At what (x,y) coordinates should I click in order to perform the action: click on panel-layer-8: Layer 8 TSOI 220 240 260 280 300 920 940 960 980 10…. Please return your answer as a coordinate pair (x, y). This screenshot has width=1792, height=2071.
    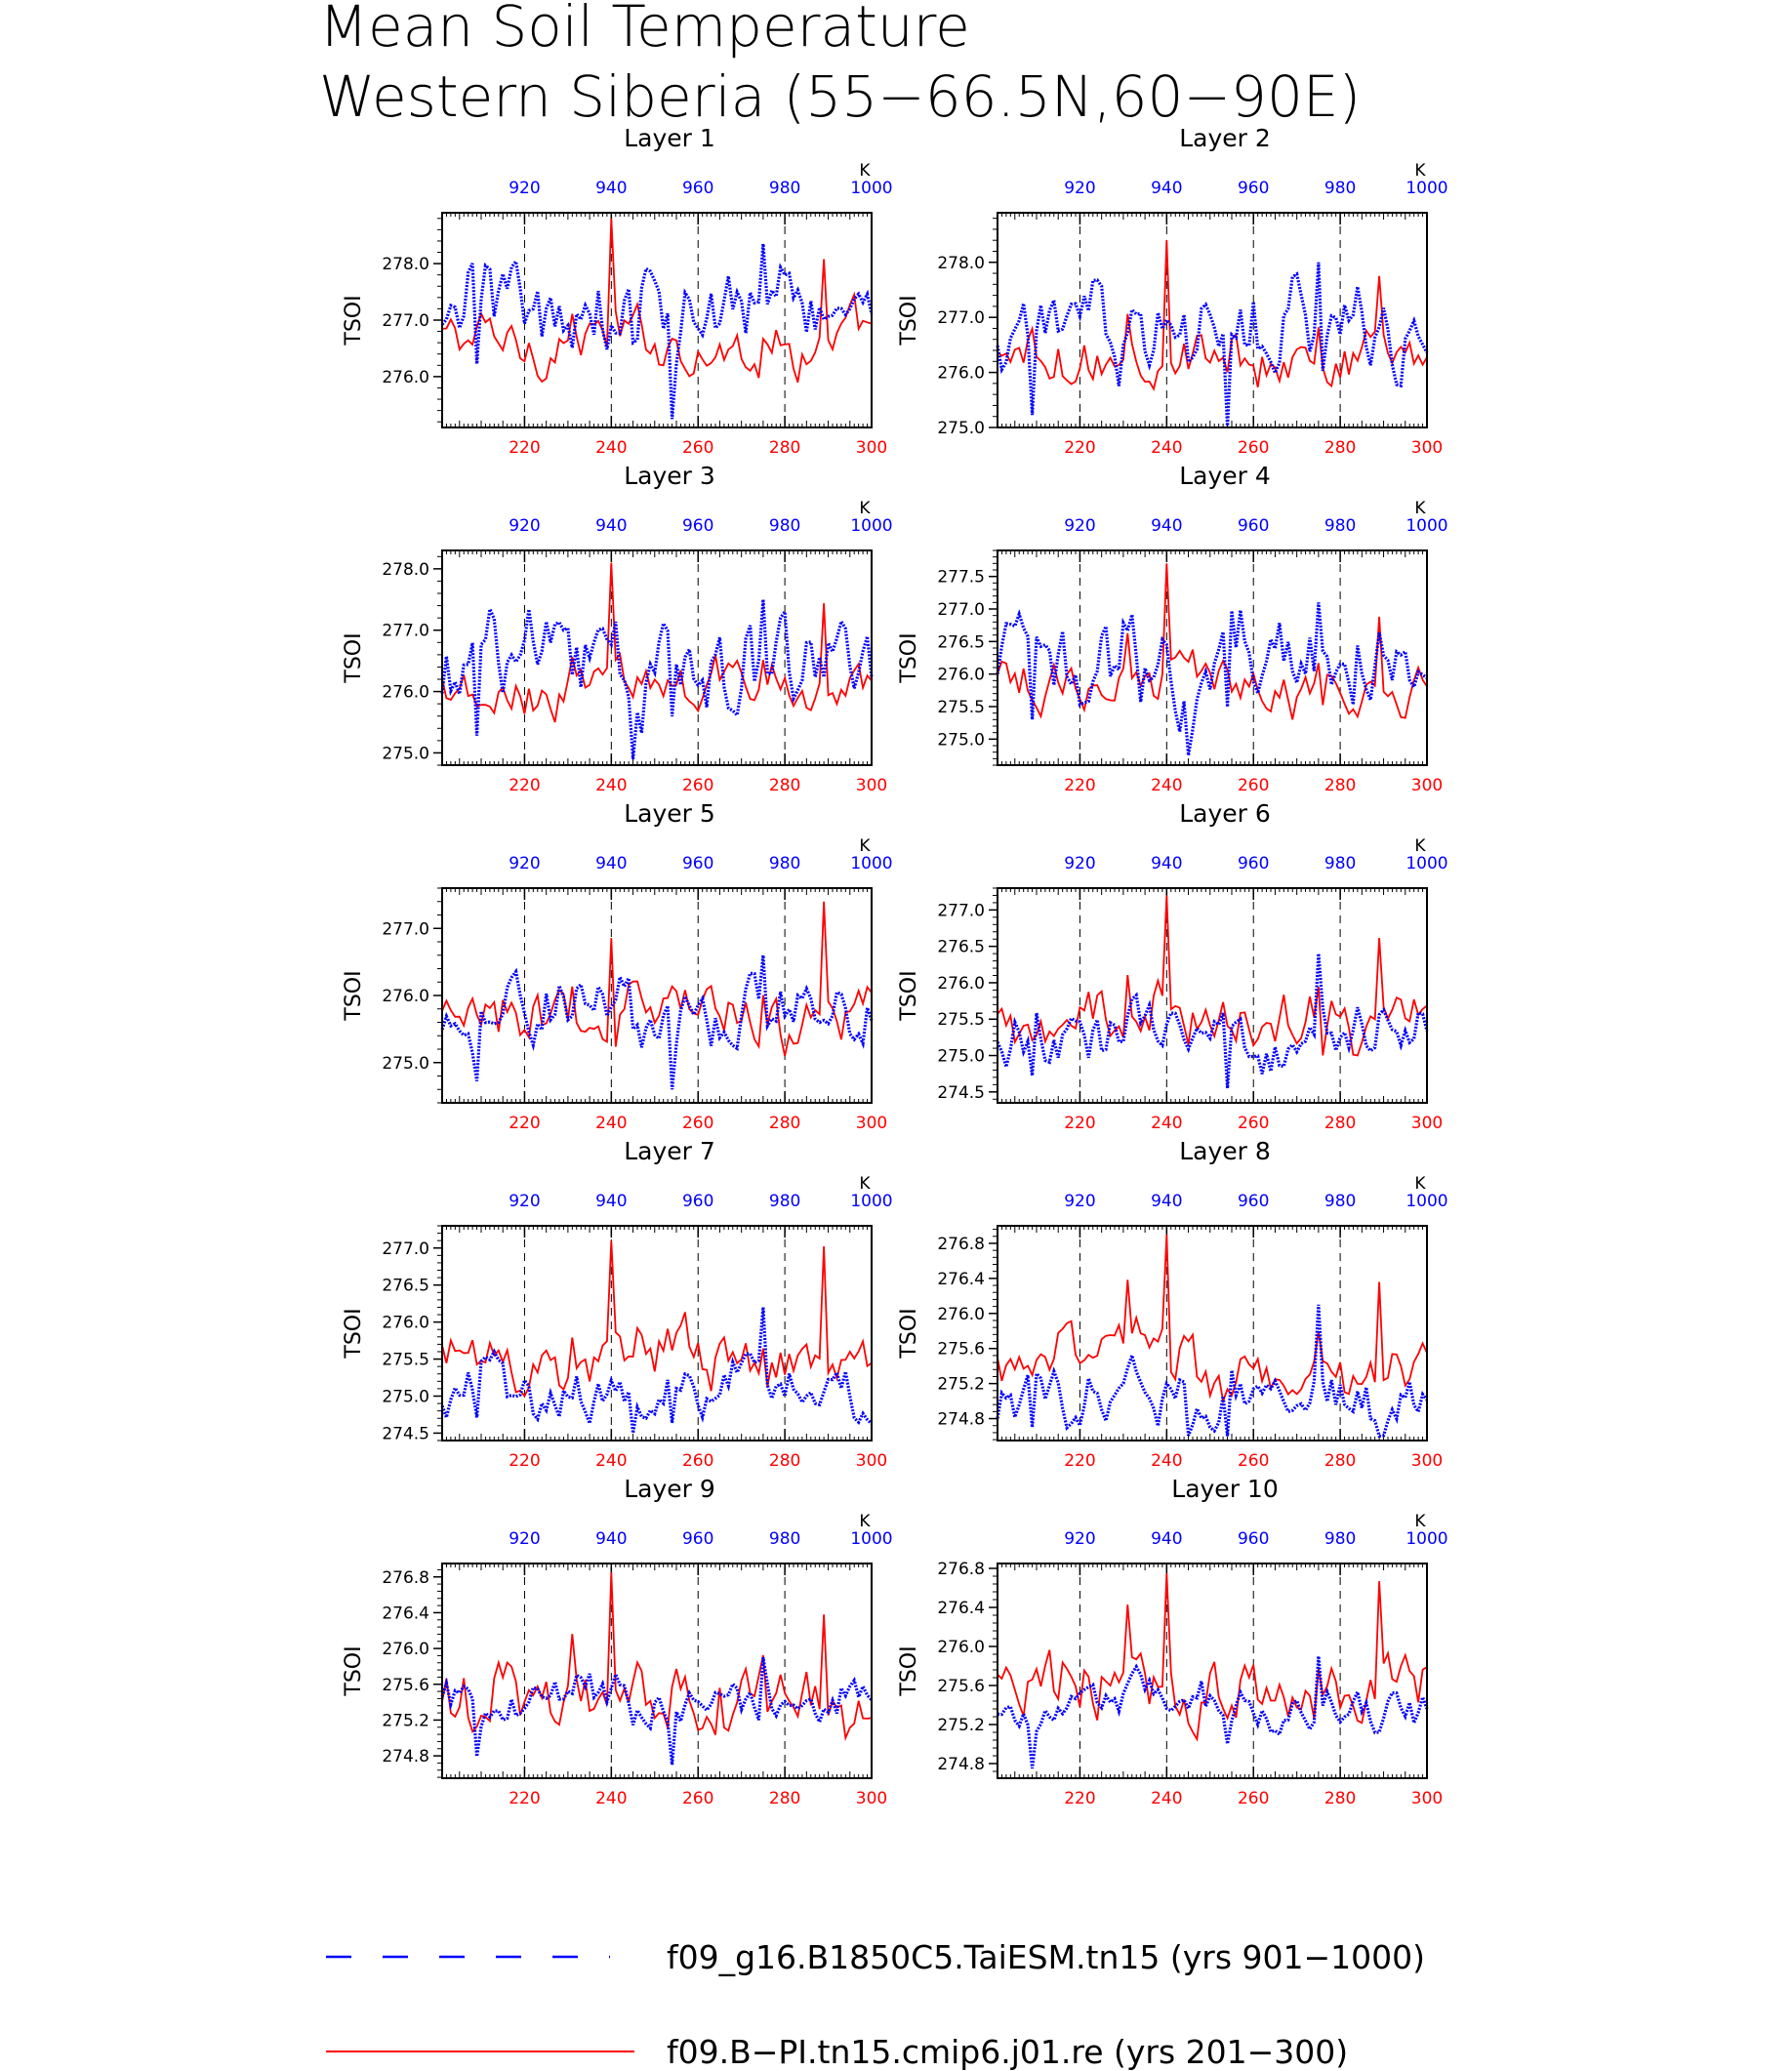
    Looking at the image, I should click on (1172, 1304).